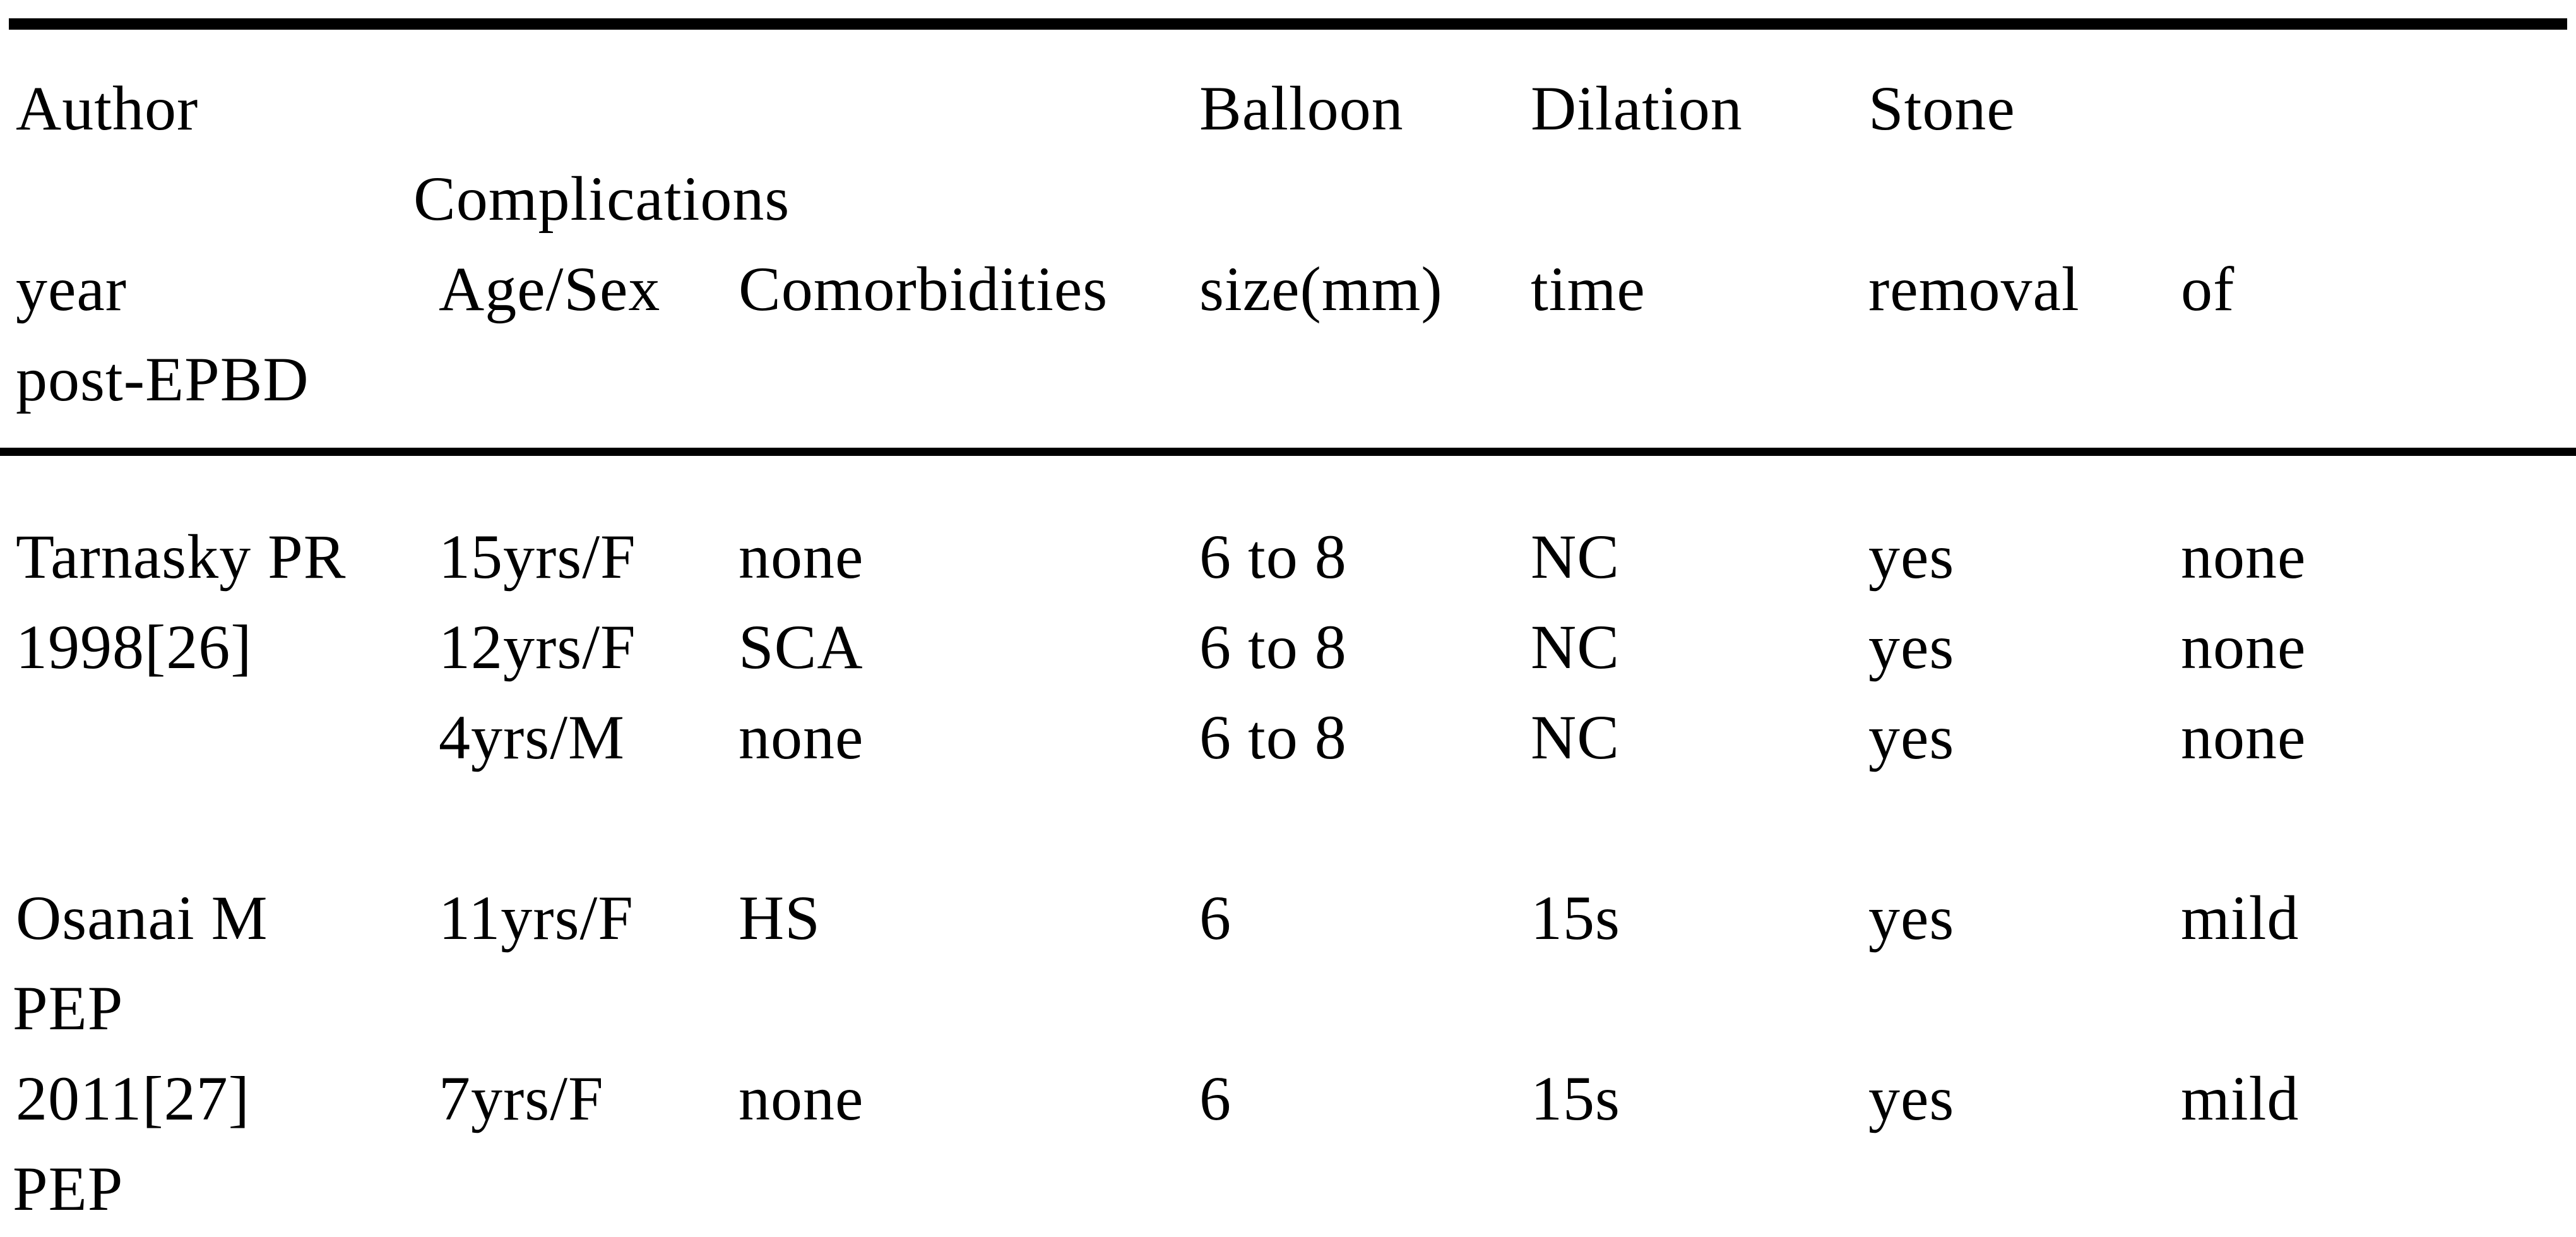 This screenshot has height=1237, width=2576. Describe the element at coordinates (108, 108) in the screenshot. I see `header-author: Author` at that location.